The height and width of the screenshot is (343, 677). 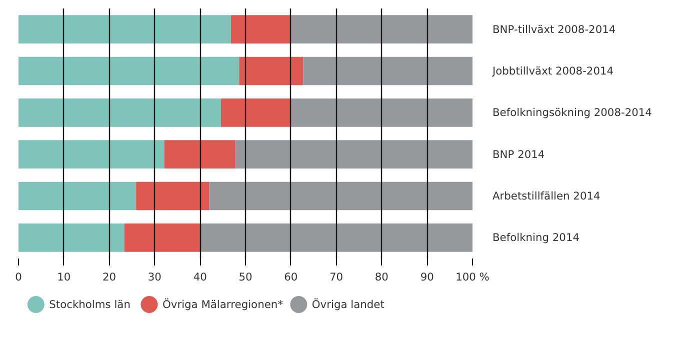 What do you see at coordinates (337, 277) in the screenshot?
I see `x-tick-label: 70` at bounding box center [337, 277].